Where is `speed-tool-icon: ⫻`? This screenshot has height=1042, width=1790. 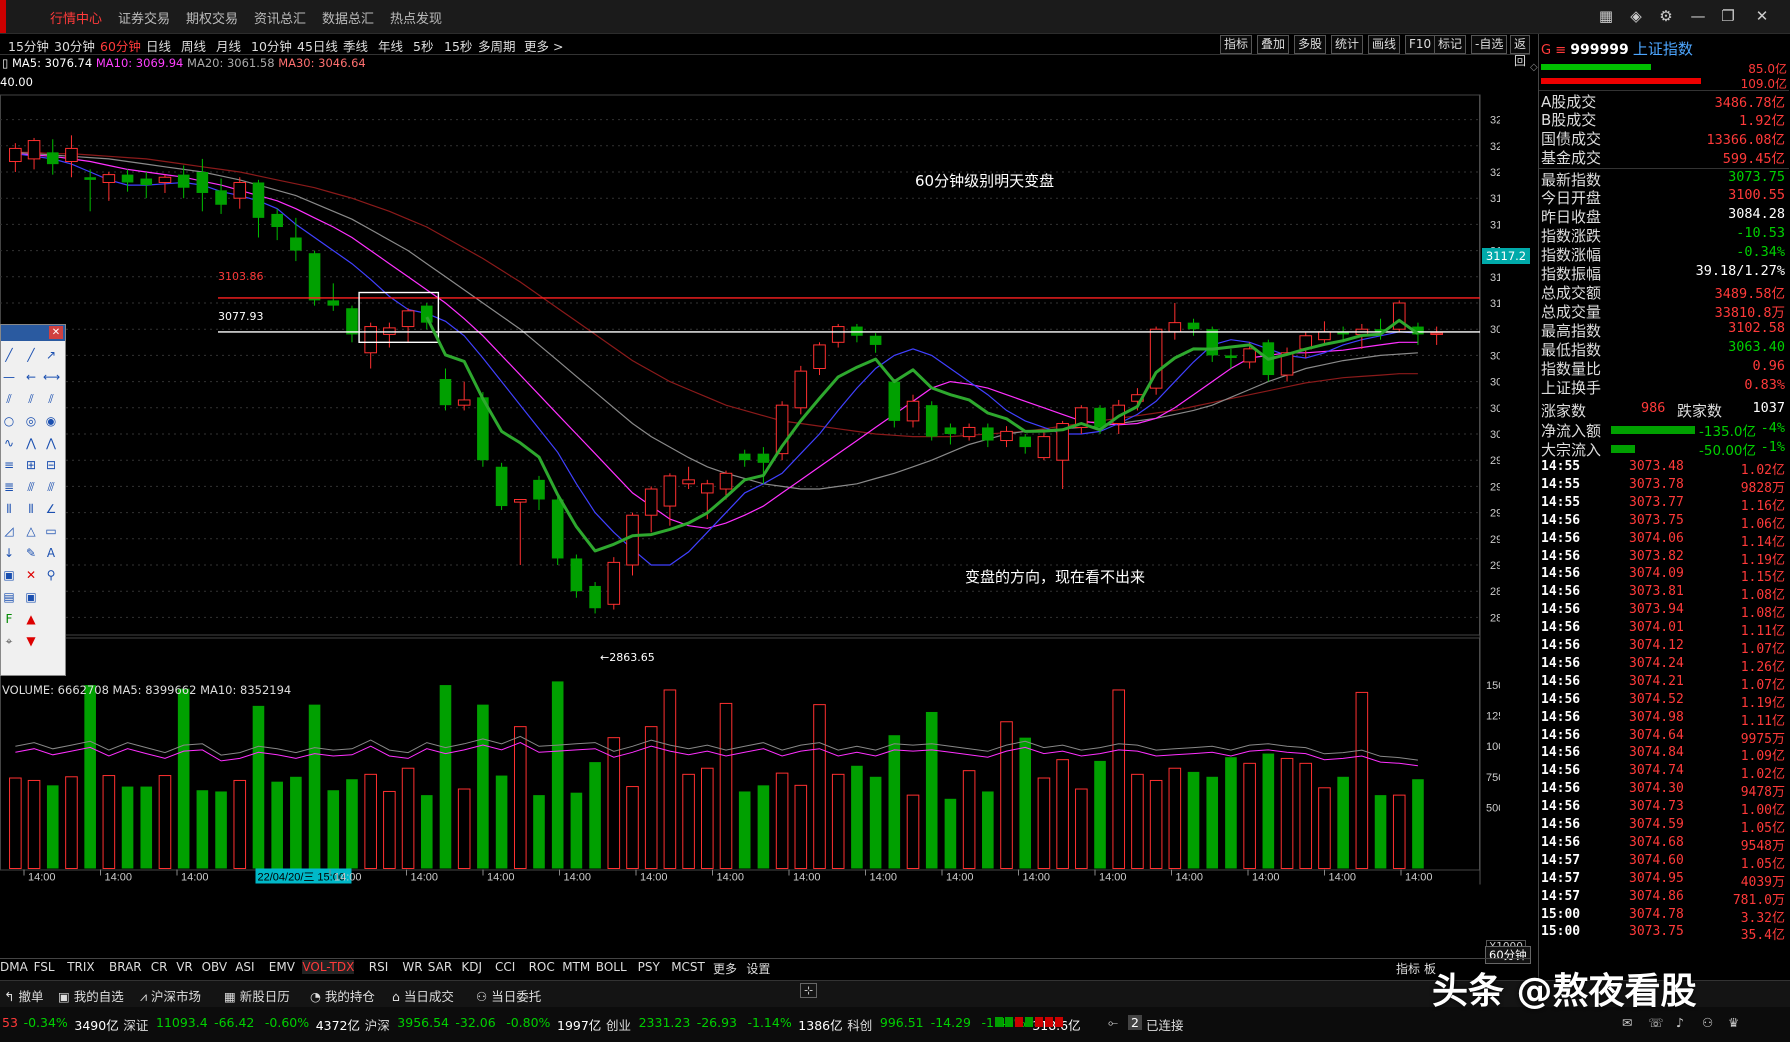
speed-tool-icon: ⫻ is located at coordinates (31, 487).